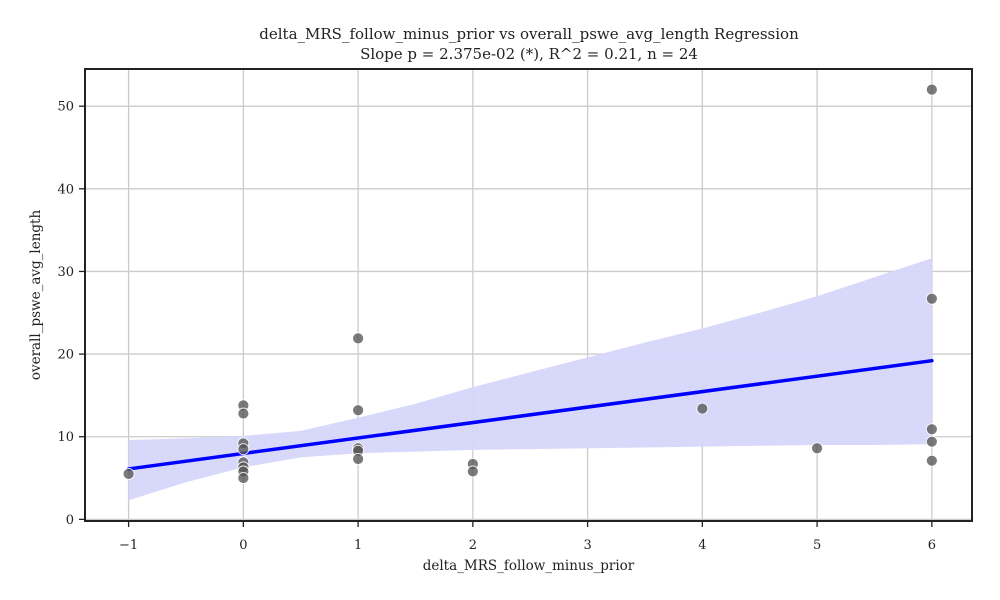  Describe the element at coordinates (358, 545) in the screenshot. I see `x-tick-label: 1` at that location.